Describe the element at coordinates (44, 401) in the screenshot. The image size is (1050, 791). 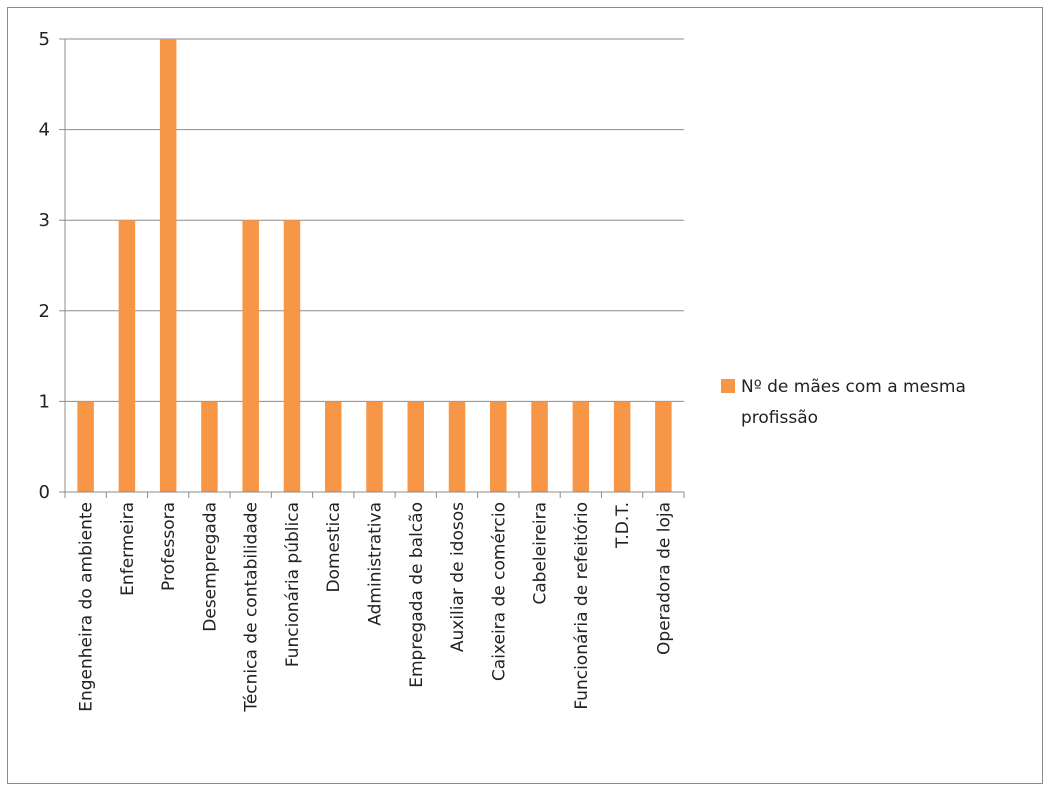
I see `y-tick-label: 1` at that location.